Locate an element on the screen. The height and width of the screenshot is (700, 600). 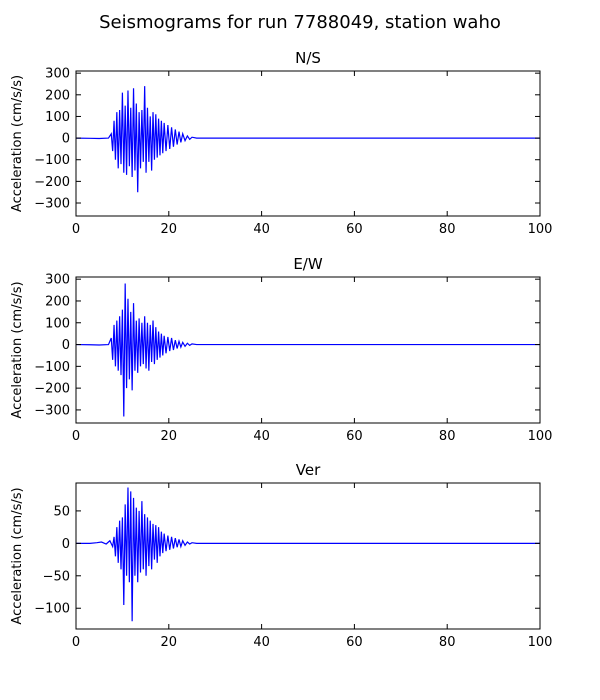
ns-ytick-label: 0 is located at coordinates (66, 139).